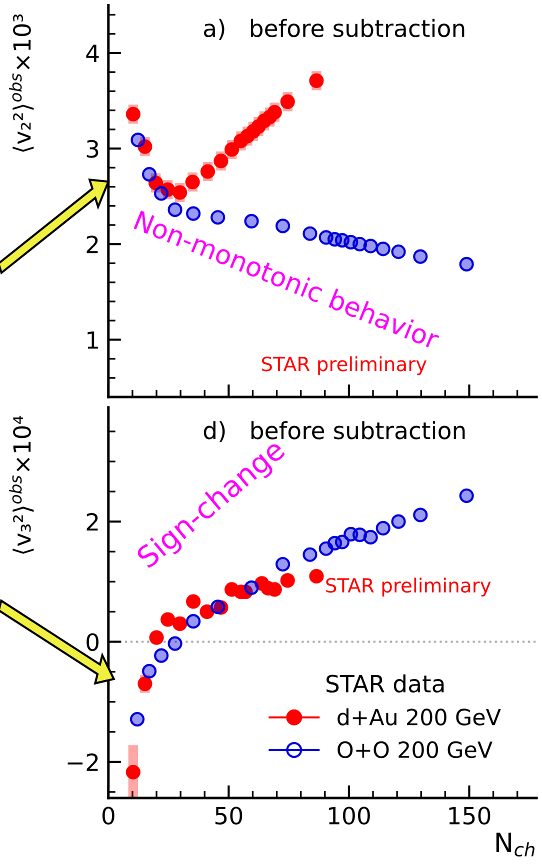 The width and height of the screenshot is (542, 865). What do you see at coordinates (349, 815) in the screenshot?
I see `x-tick-label: 100` at bounding box center [349, 815].